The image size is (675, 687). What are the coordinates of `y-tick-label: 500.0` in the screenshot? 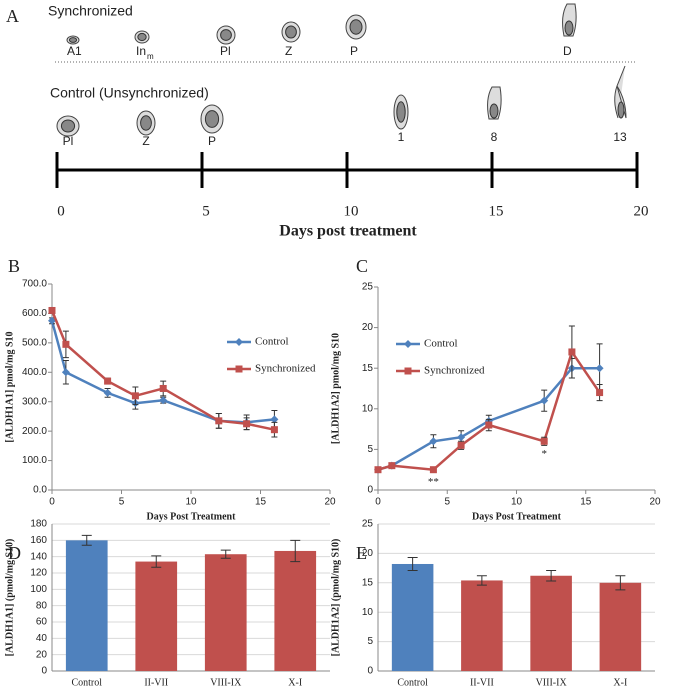 It's located at (34, 342).